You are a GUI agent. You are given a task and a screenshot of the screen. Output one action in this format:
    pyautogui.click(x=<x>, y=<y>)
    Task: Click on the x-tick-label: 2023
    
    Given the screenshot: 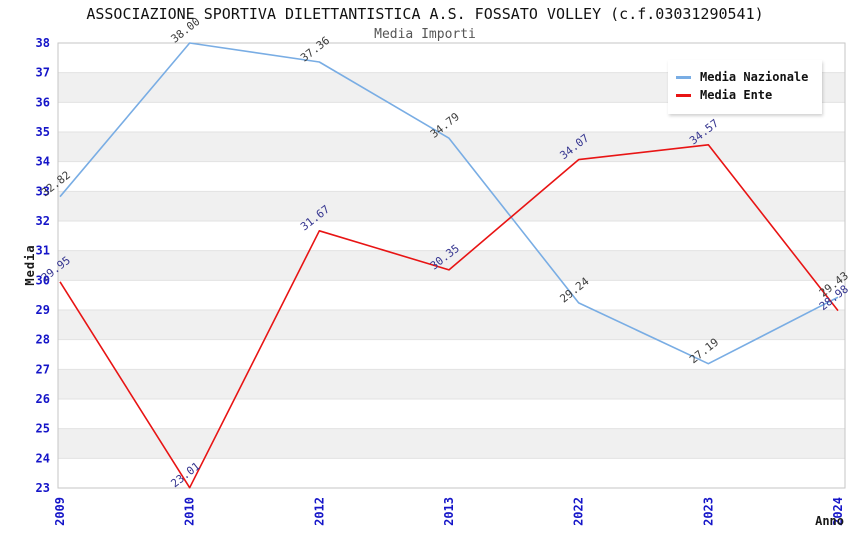 What is the action you would take?
    pyautogui.click(x=708, y=511)
    